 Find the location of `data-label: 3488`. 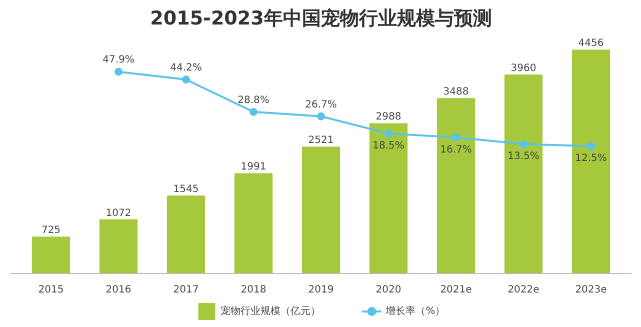

data-label: 3488 is located at coordinates (456, 92).